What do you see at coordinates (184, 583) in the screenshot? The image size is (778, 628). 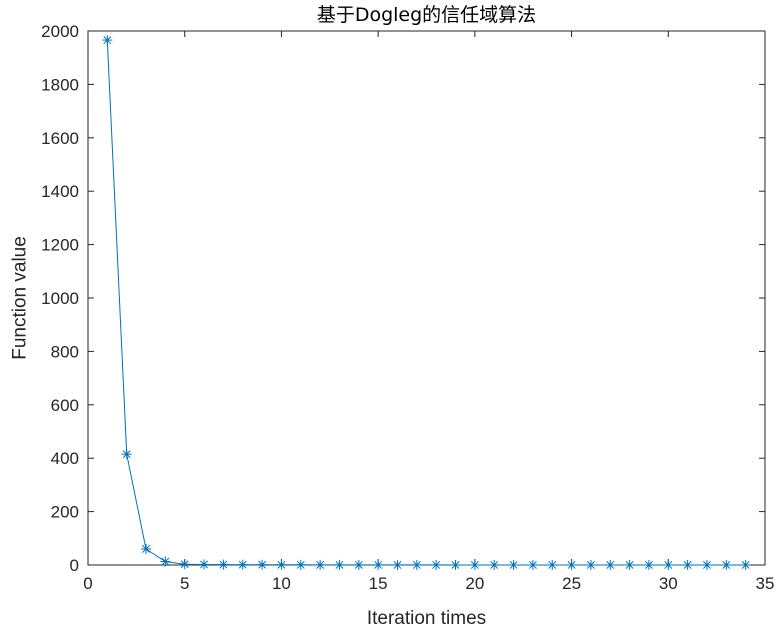 I see `x-tick-label: 5` at bounding box center [184, 583].